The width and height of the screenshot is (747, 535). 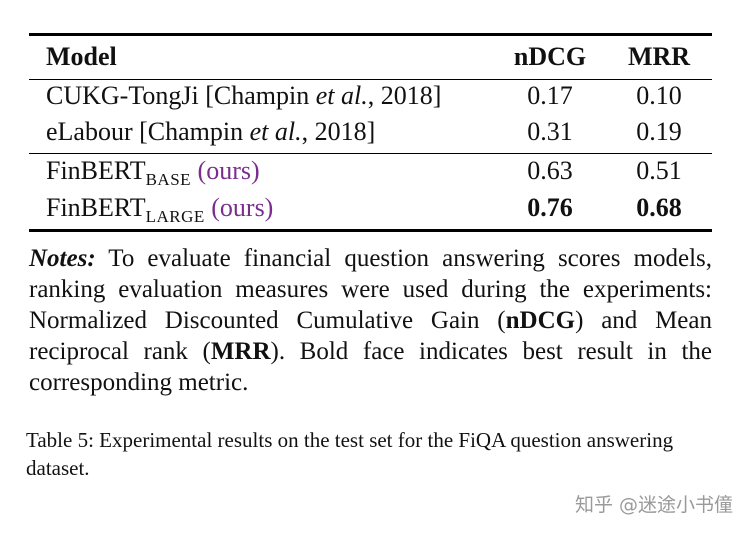 I want to click on table-row-model: FinBERTLARGE (ours), so click(x=159, y=209).